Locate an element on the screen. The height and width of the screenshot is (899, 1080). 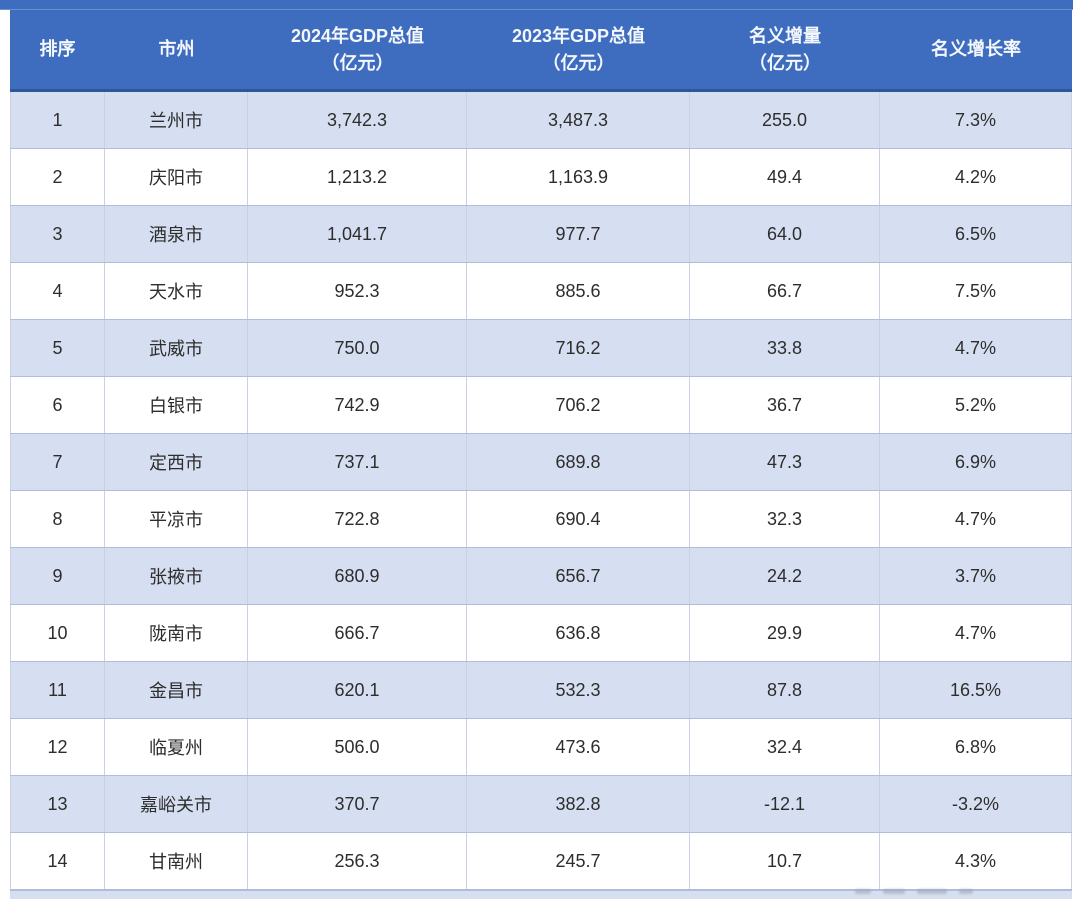
cell-gdp2023: 689.8 is located at coordinates (578, 462).